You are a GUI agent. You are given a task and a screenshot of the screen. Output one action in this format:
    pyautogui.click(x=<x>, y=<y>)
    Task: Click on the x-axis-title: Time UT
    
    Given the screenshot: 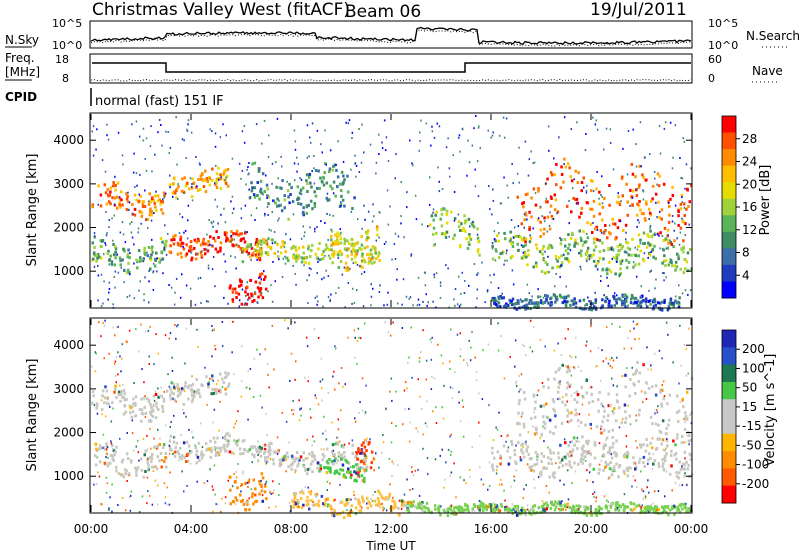 What is the action you would take?
    pyautogui.click(x=390, y=546)
    